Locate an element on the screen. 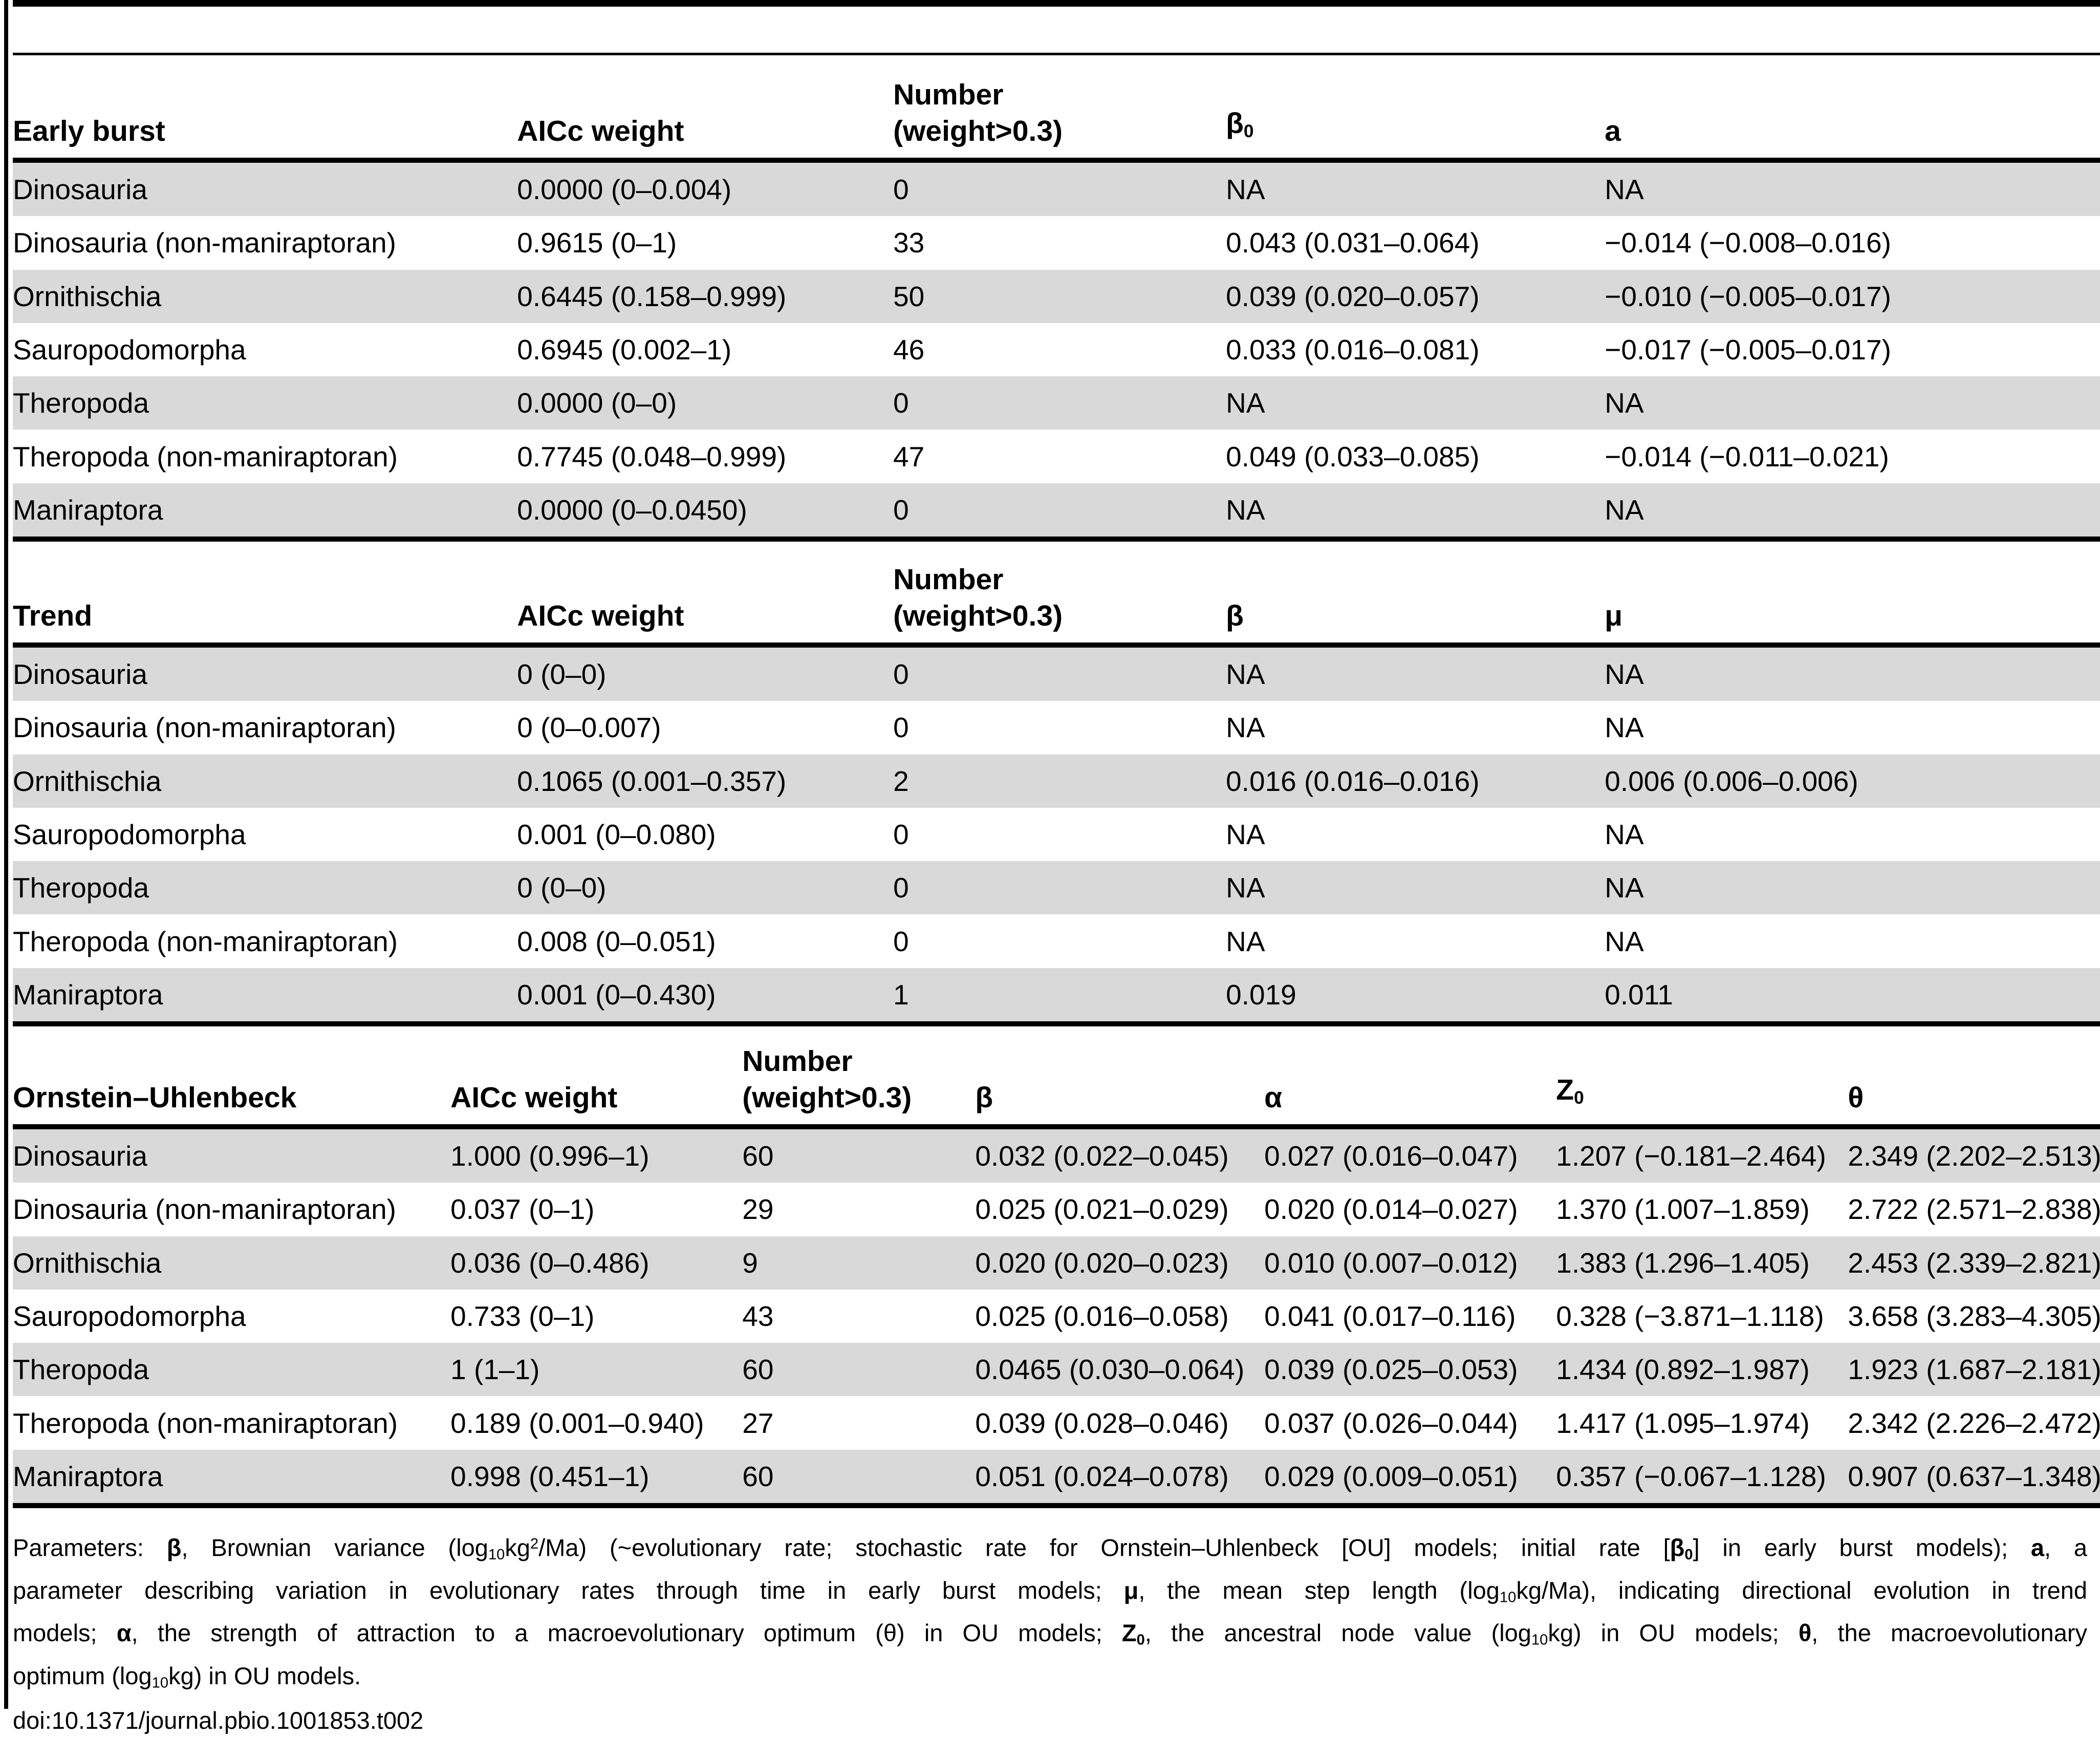 The width and height of the screenshot is (2100, 1738). cell-text: 0.0000 (0–0) is located at coordinates (597, 403).